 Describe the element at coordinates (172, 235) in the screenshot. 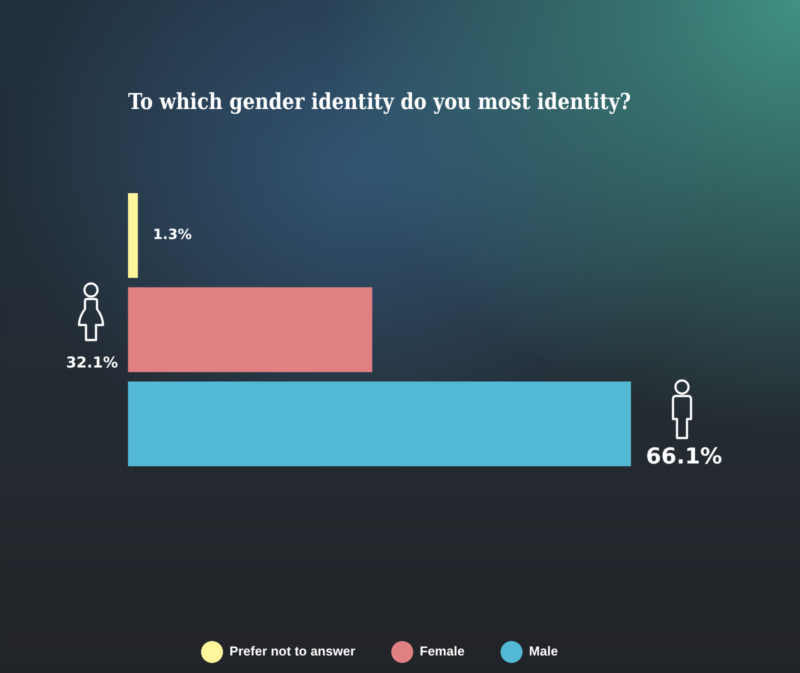

I see `data-label: 1.3%` at that location.